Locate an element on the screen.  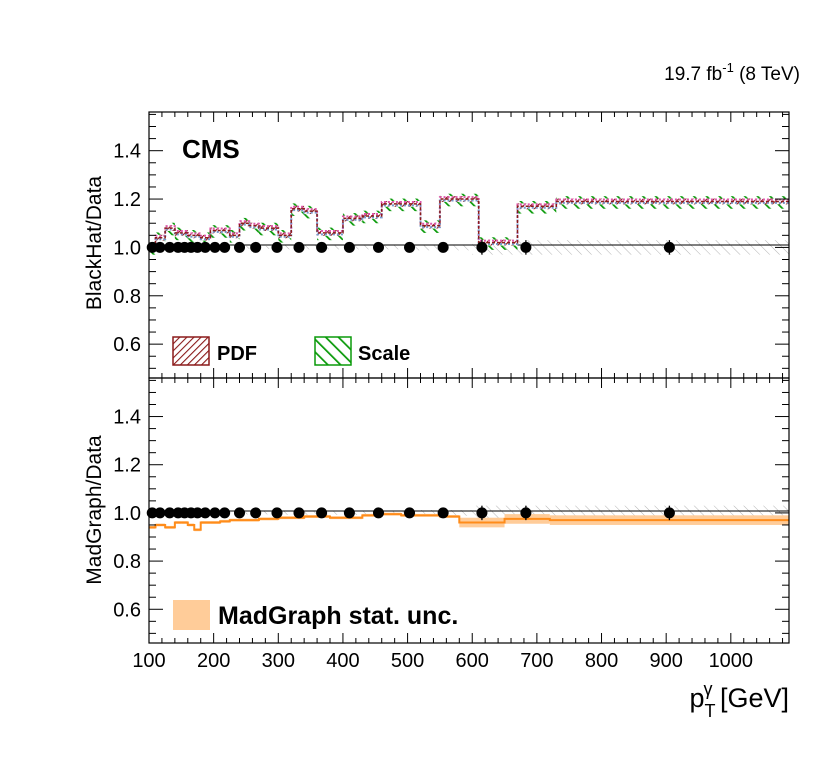
x-axis-title: pTγ [GeV] is located at coordinates (739, 700).